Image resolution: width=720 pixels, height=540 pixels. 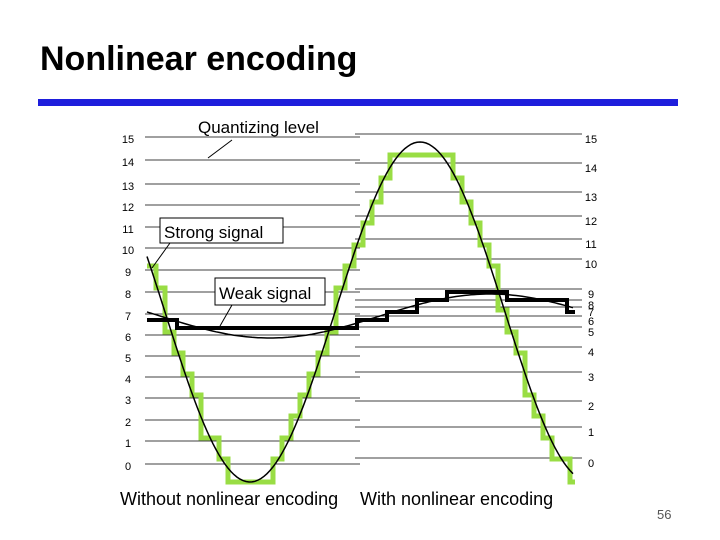 I want to click on right-level-label: 3, so click(x=591, y=378).